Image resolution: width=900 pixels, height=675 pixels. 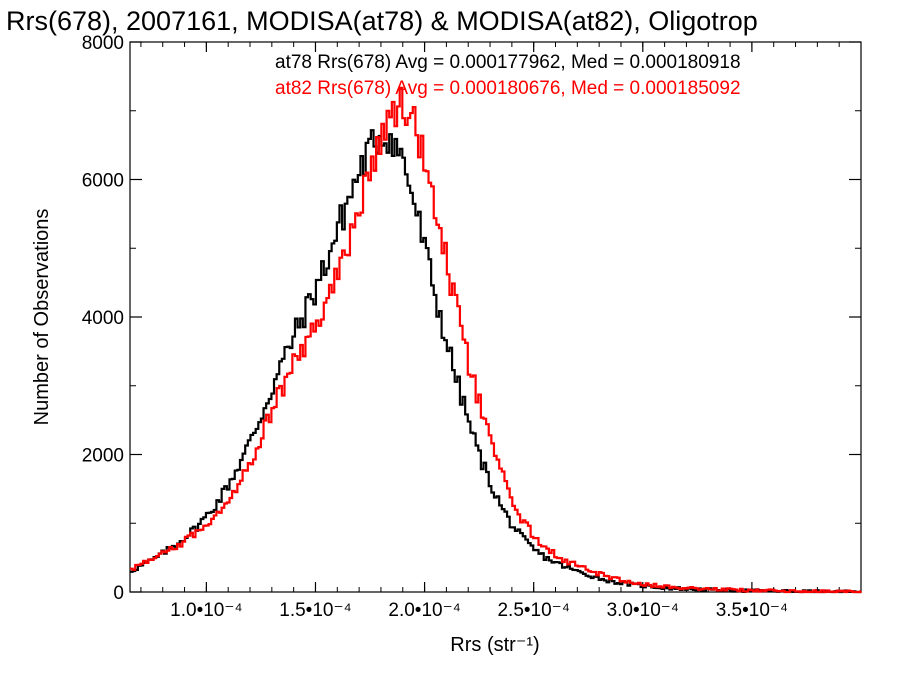 What do you see at coordinates (315, 610) in the screenshot?
I see `x-tick-label: 1.5•10⁻⁴` at bounding box center [315, 610].